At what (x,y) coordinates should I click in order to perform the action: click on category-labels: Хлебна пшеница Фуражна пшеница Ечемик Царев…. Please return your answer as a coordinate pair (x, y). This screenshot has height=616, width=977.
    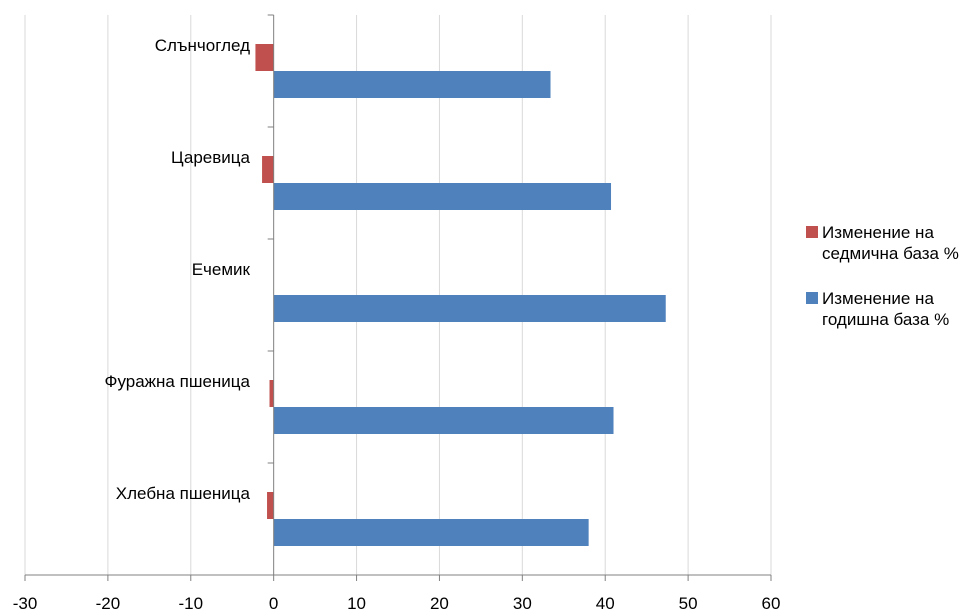
    Looking at the image, I should click on (178, 269).